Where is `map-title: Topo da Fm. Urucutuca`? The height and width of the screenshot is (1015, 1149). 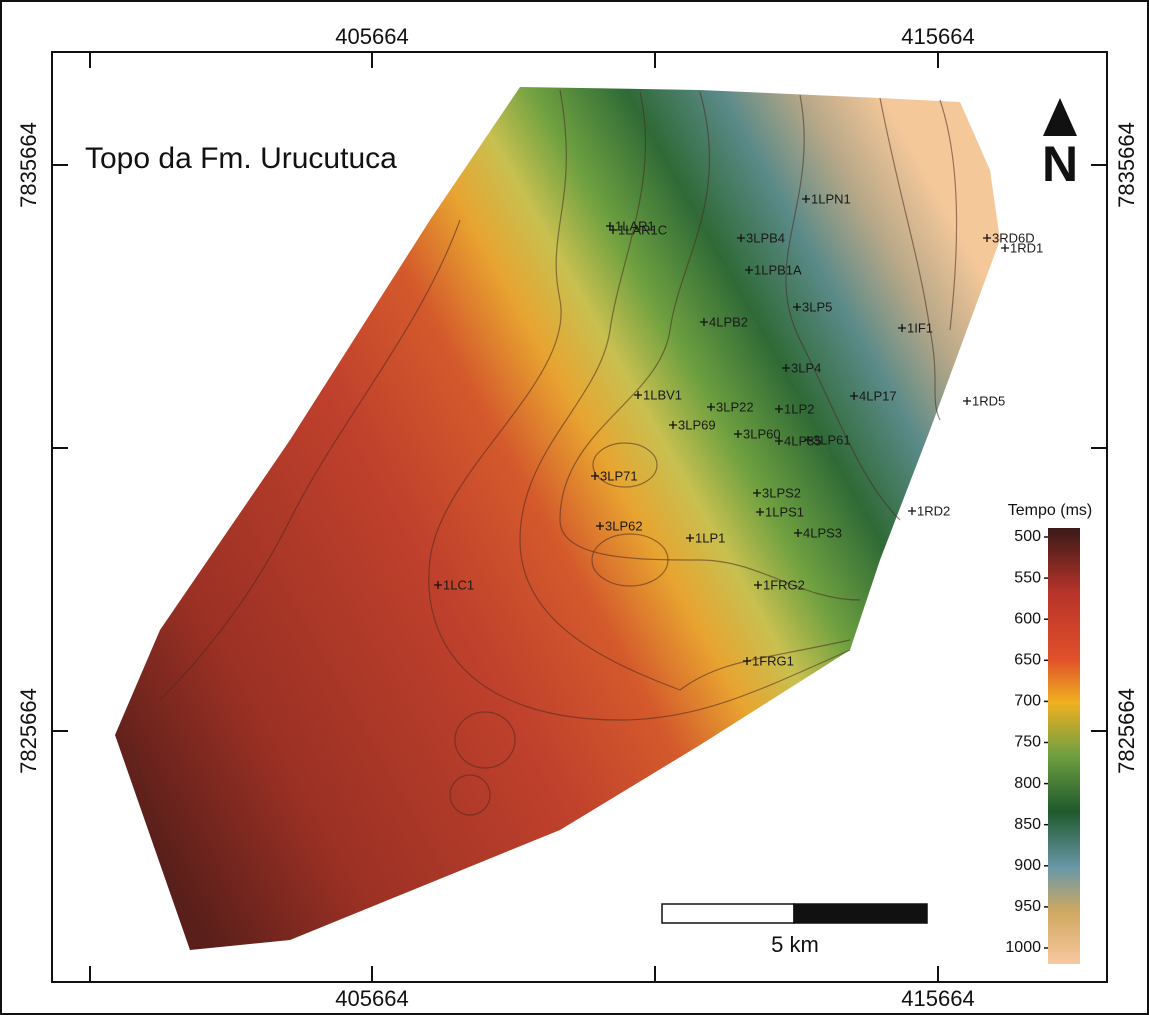 map-title: Topo da Fm. Urucutuca is located at coordinates (241, 158).